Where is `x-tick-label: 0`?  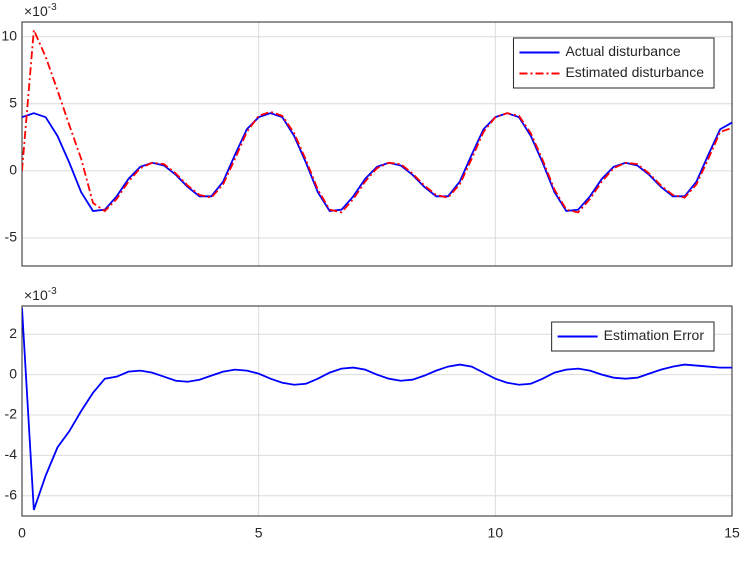 x-tick-label: 0 is located at coordinates (22, 533).